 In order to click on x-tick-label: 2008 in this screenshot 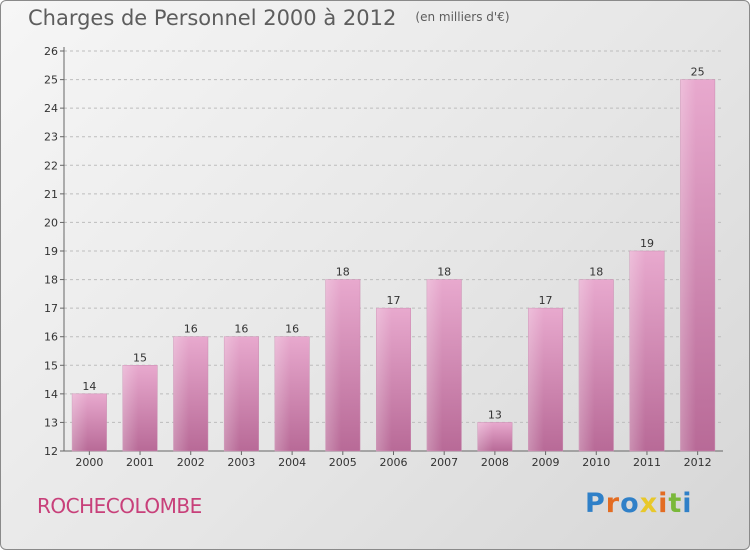, I will do `click(495, 462)`.